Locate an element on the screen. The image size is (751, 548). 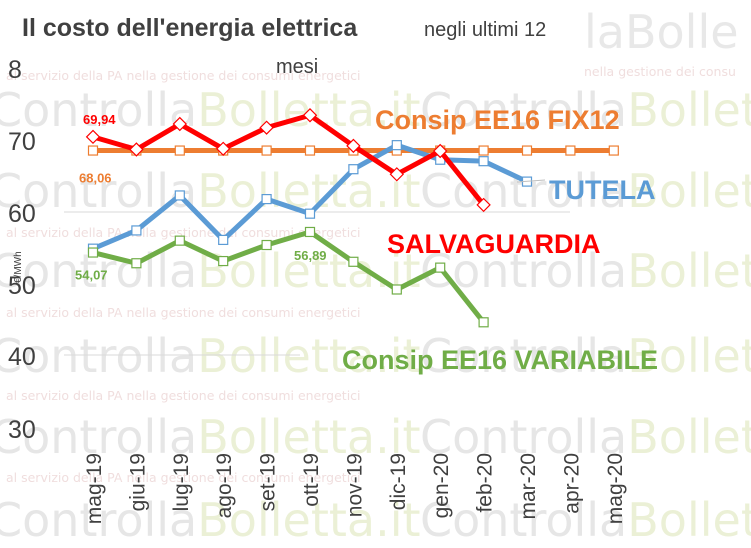
data-label: 68,06 is located at coordinates (95, 178).